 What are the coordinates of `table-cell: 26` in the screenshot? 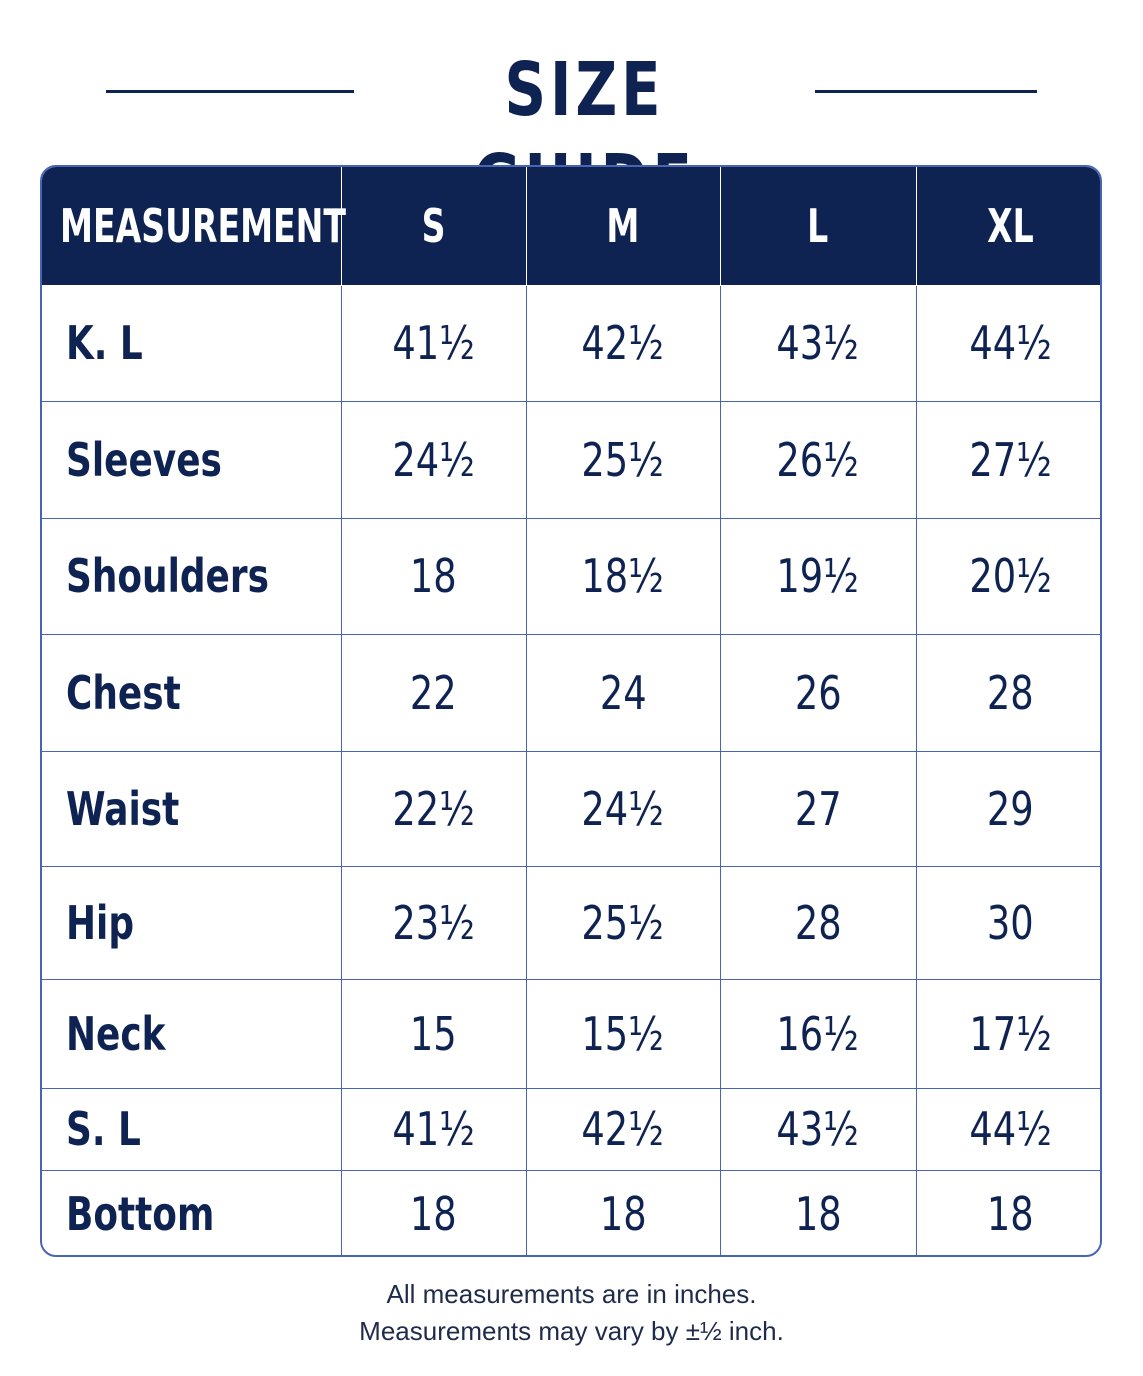 It's located at (818, 692).